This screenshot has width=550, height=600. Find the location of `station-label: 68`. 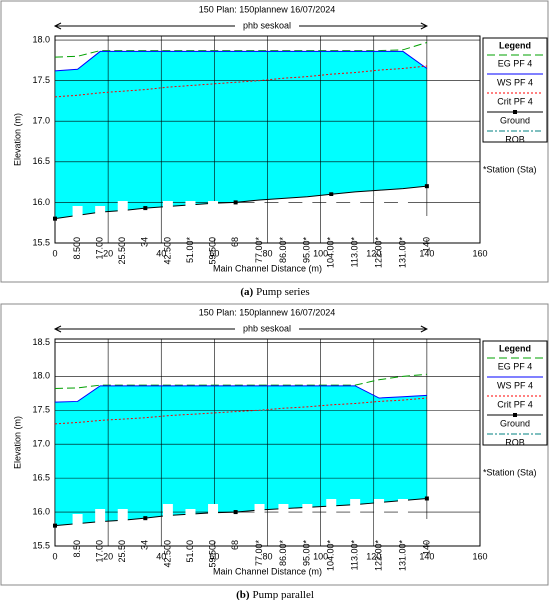

station-label: 68 is located at coordinates (235, 242).